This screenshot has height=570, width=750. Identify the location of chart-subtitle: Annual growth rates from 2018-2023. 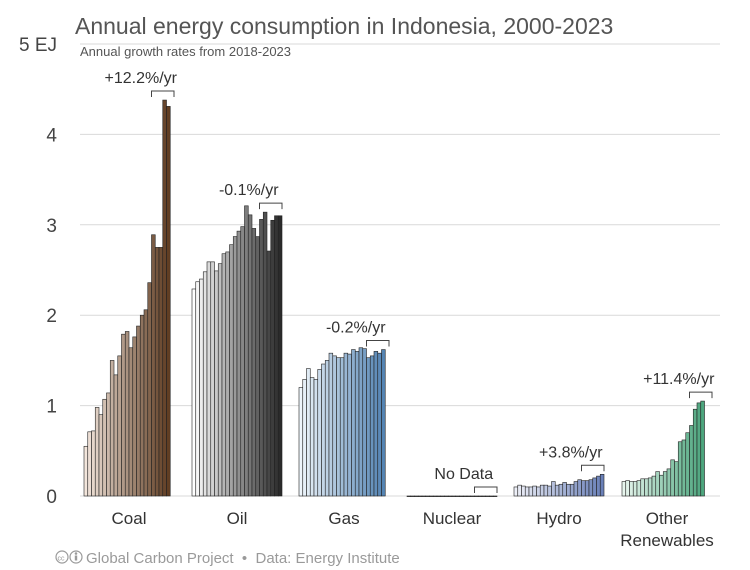
(185, 51).